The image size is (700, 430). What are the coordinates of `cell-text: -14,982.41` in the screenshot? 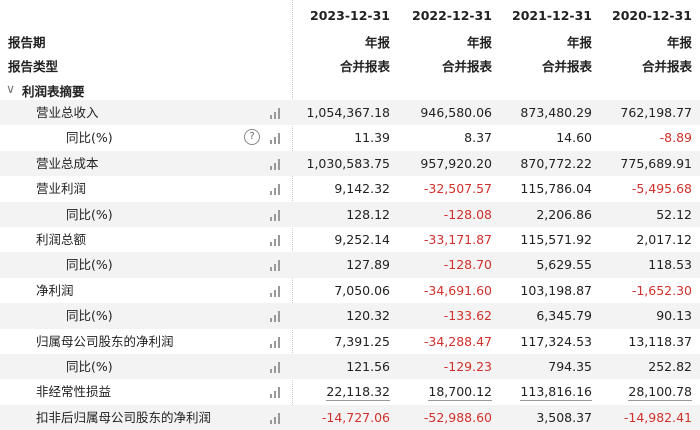 It's located at (657, 417).